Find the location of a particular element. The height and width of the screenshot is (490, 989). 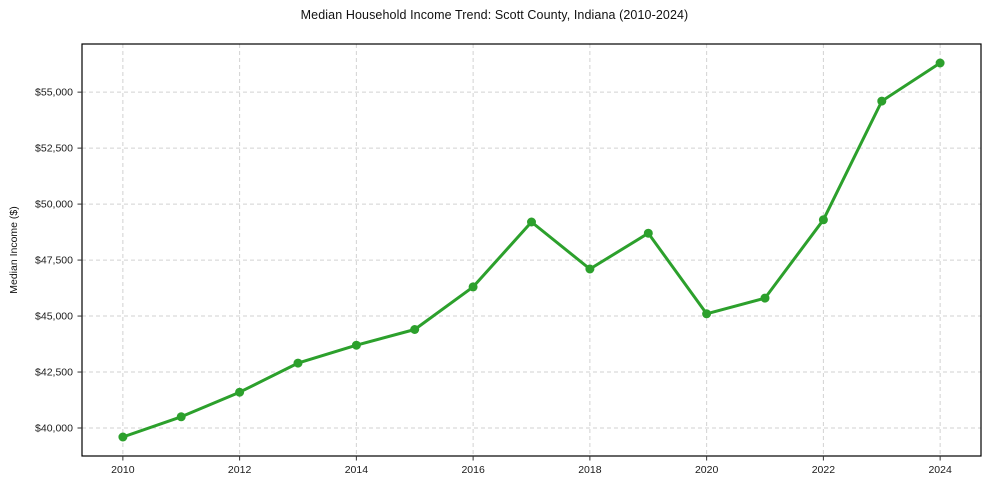

data-point-2017 is located at coordinates (531, 222).